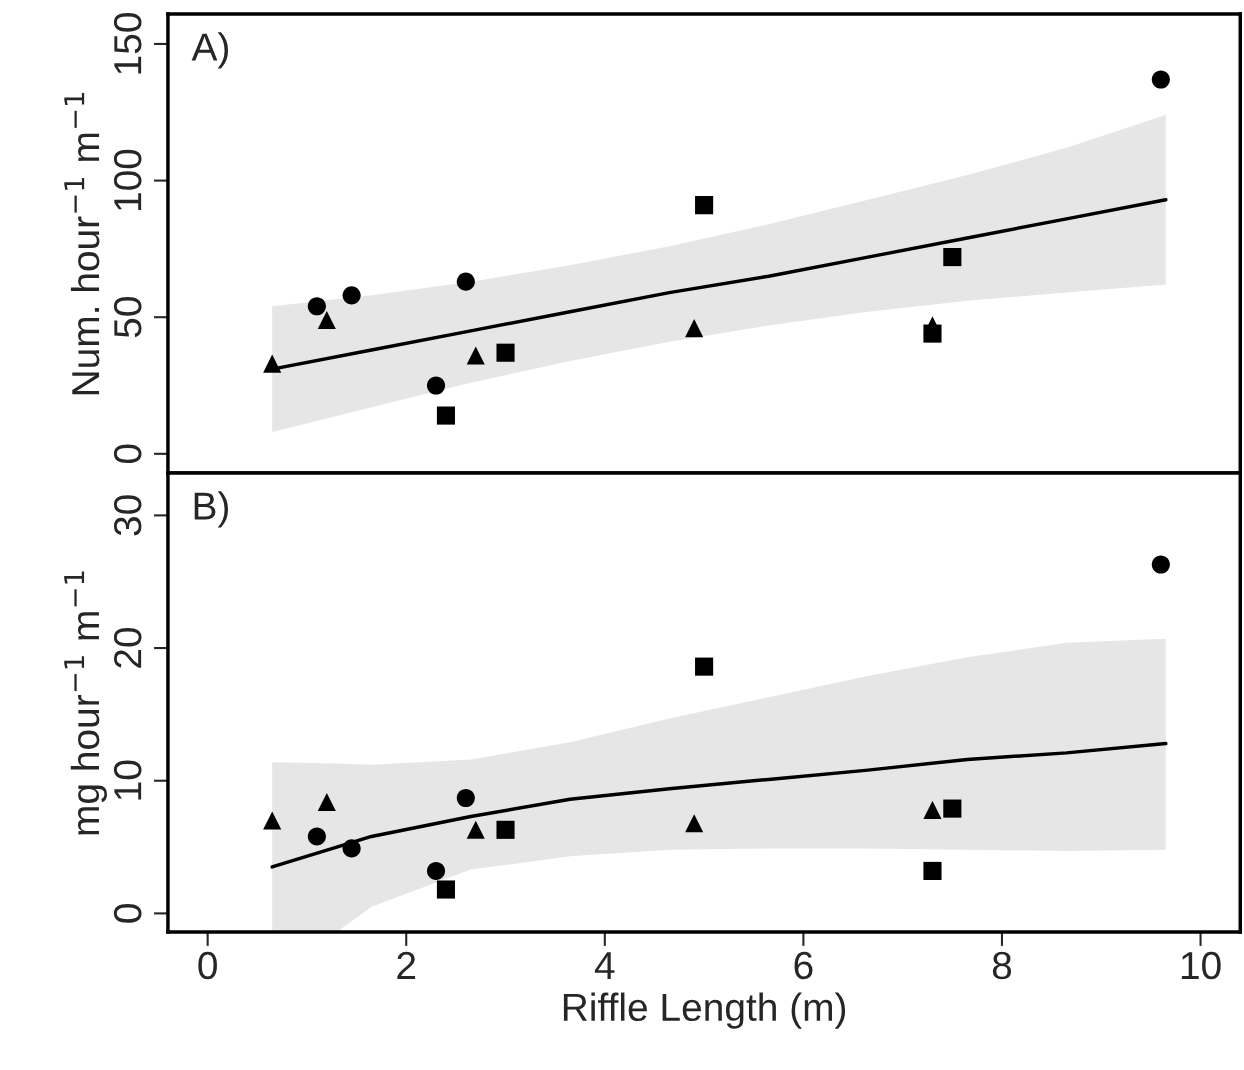 The height and width of the screenshot is (1070, 1244). What do you see at coordinates (127, 515) in the screenshot?
I see `y-tick-label: 30` at bounding box center [127, 515].